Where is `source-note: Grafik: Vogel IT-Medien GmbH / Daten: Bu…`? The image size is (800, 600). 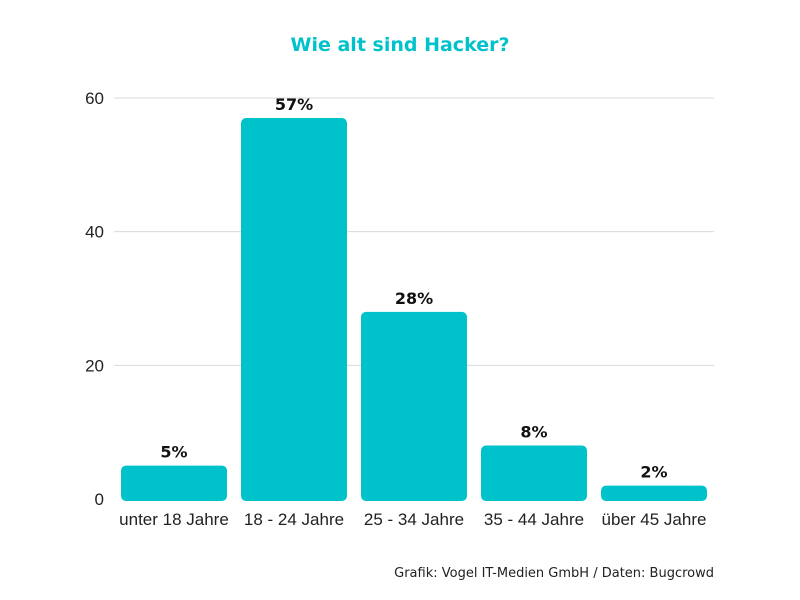
source-note: Grafik: Vogel IT-Medien GmbH / Daten: Bu… is located at coordinates (554, 573).